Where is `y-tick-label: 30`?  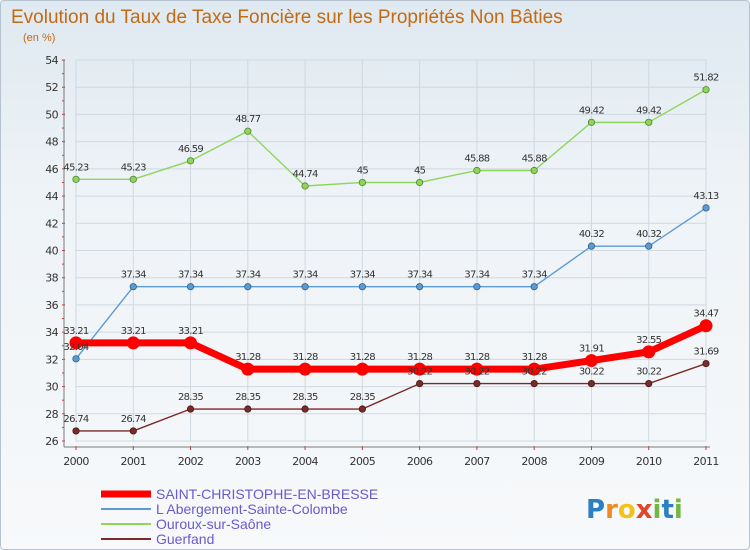
y-tick-label: 30 is located at coordinates (51, 387).